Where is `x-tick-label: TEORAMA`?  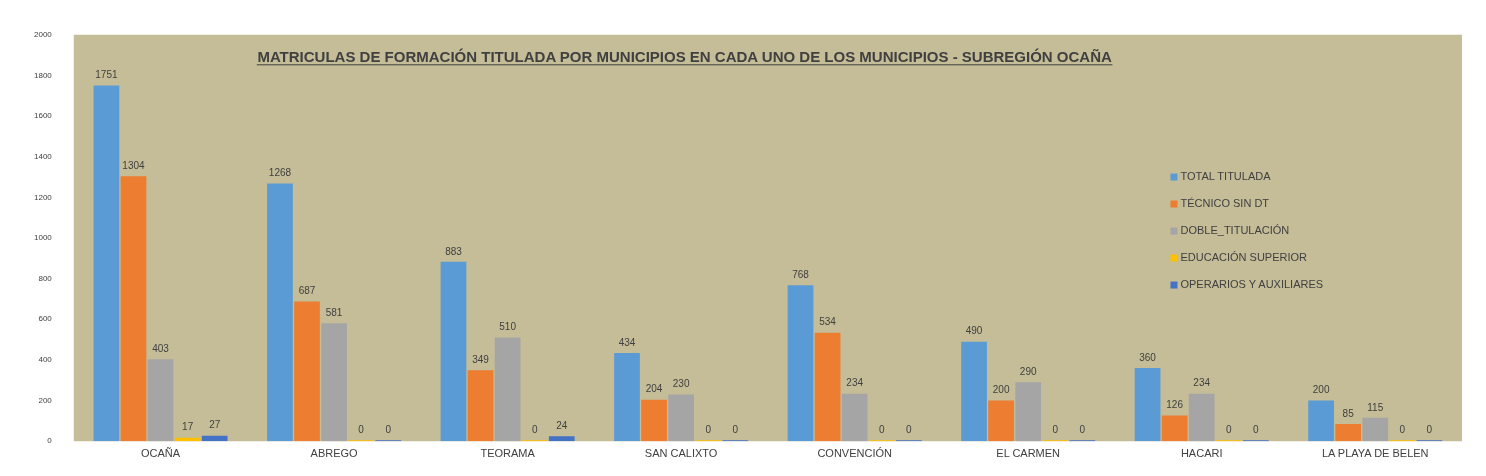 x-tick-label: TEORAMA is located at coordinates (508, 452).